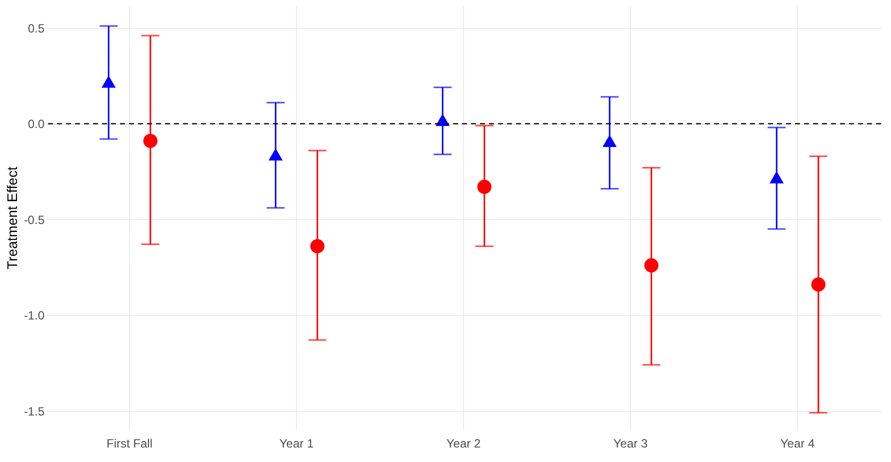  Describe the element at coordinates (797, 443) in the screenshot. I see `x-tick-label: Year 4` at that location.